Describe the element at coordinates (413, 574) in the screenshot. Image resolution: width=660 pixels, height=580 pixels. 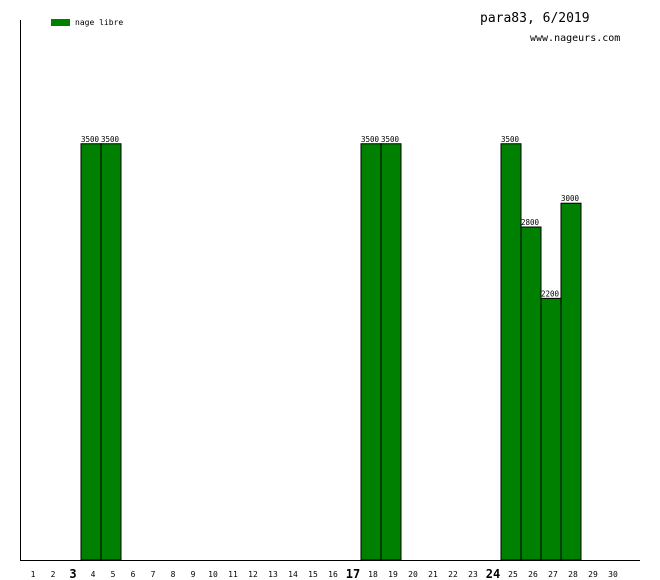
I see `x-tick-label-20: 20` at that location.